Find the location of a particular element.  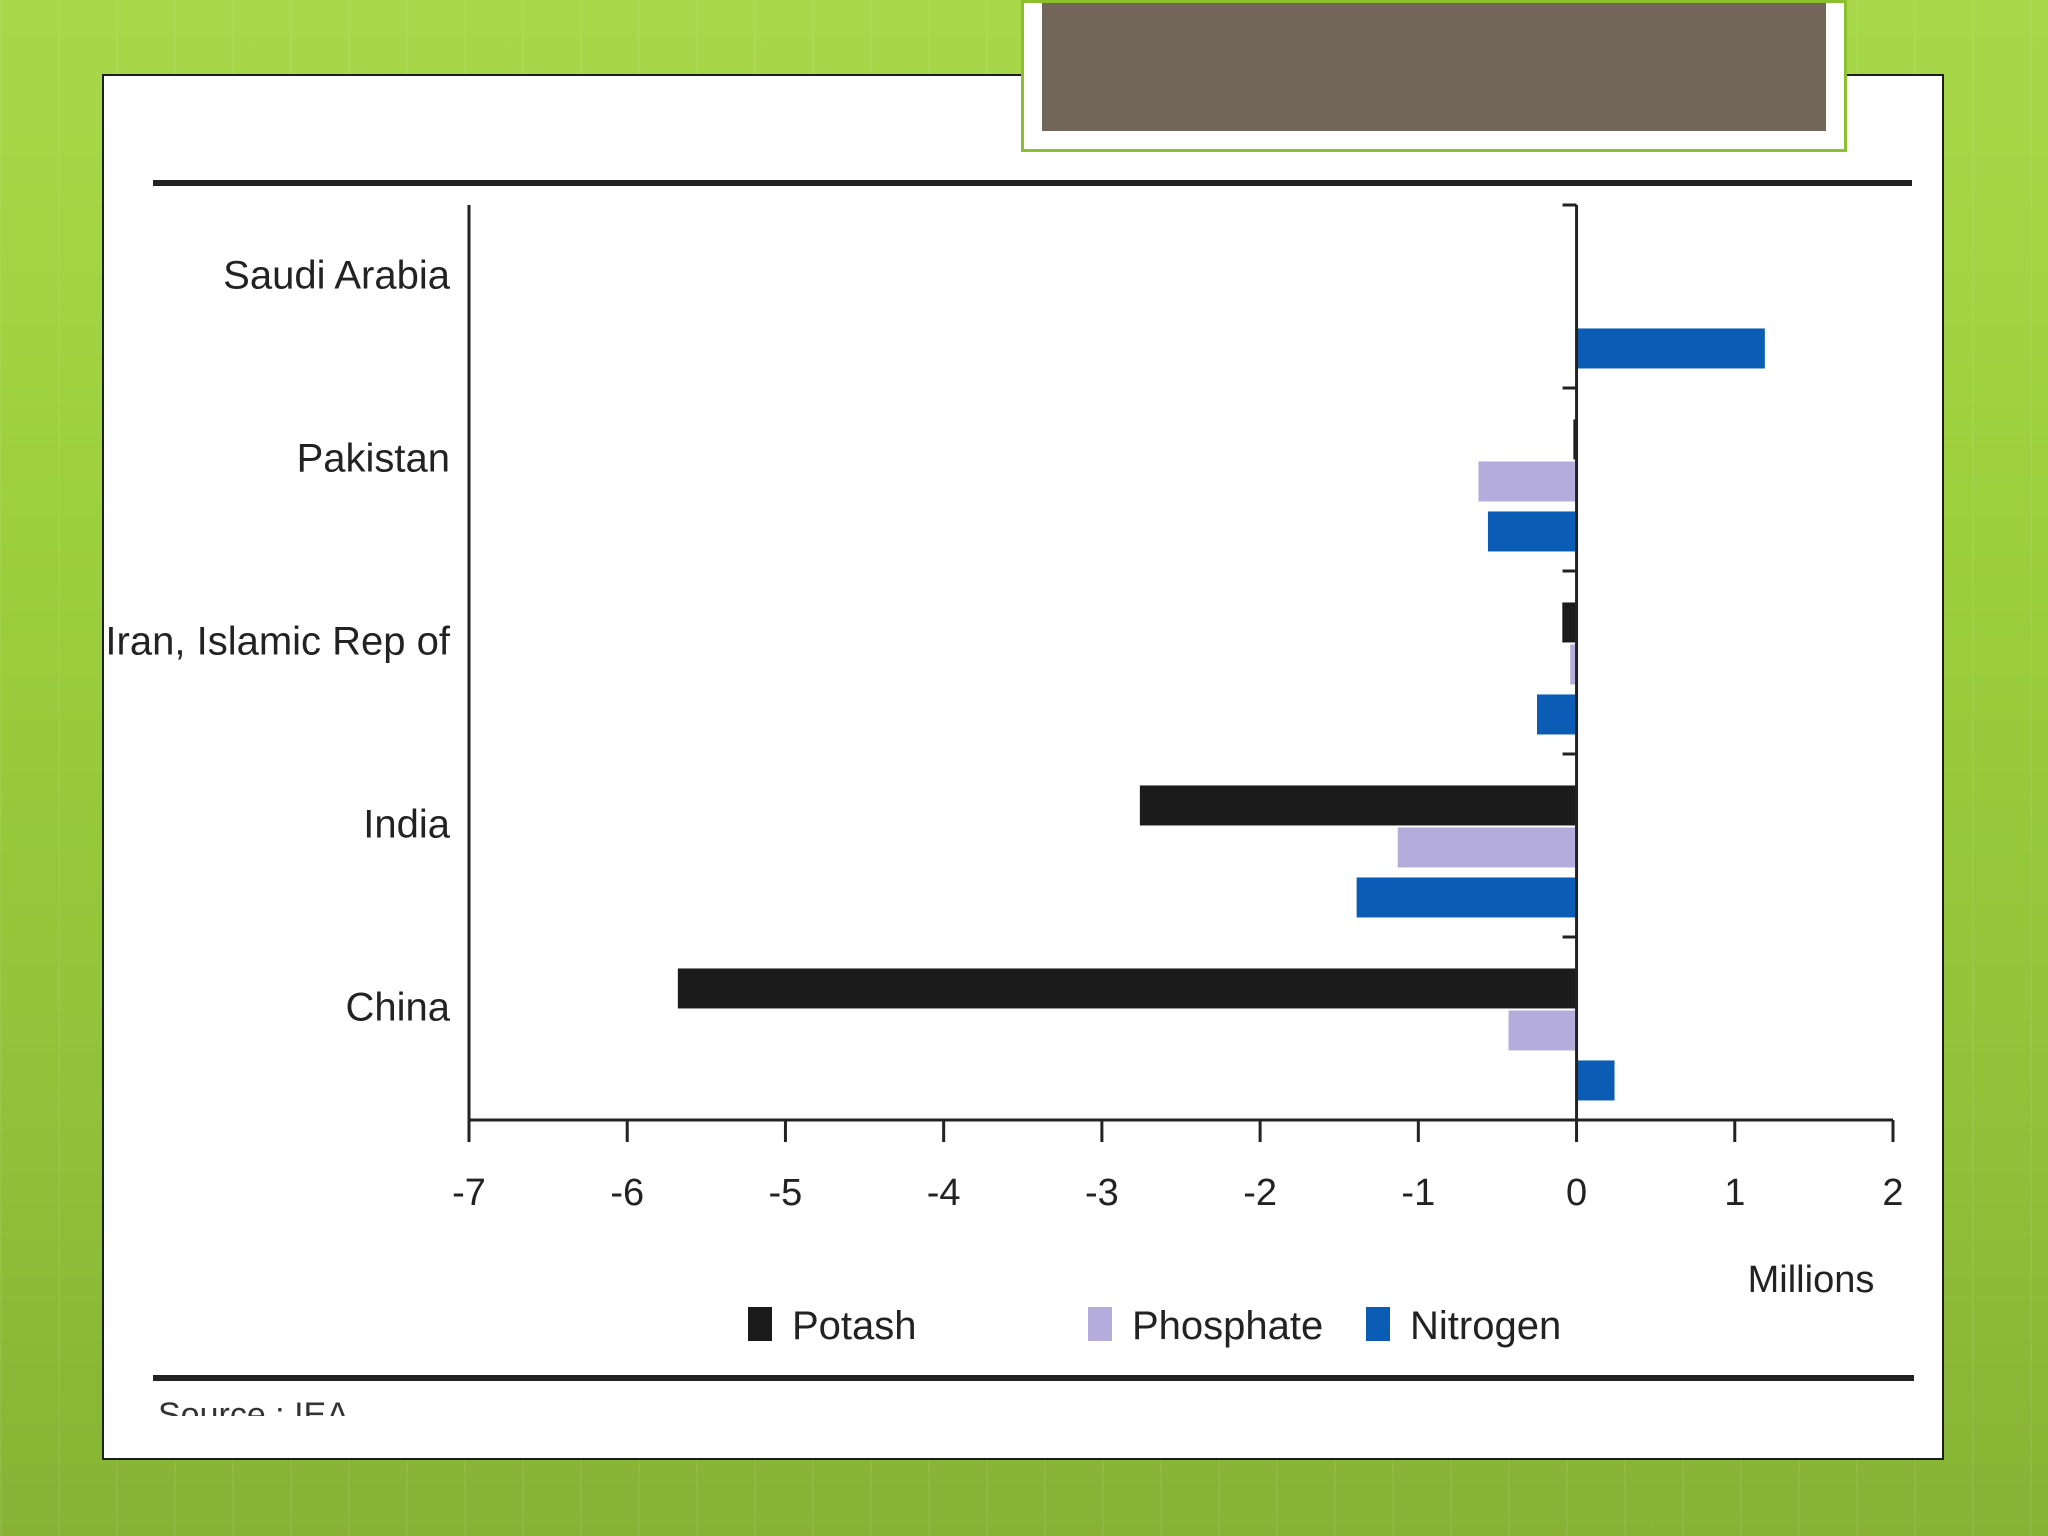

bar-phosphate-china is located at coordinates (1542, 1030).